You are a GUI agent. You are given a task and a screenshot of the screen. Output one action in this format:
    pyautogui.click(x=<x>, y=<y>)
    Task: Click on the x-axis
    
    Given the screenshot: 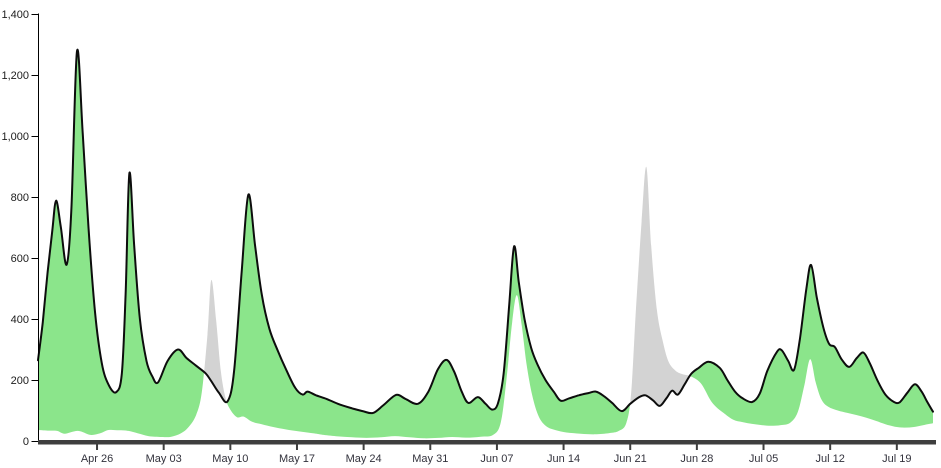 What is the action you would take?
    pyautogui.click(x=487, y=442)
    